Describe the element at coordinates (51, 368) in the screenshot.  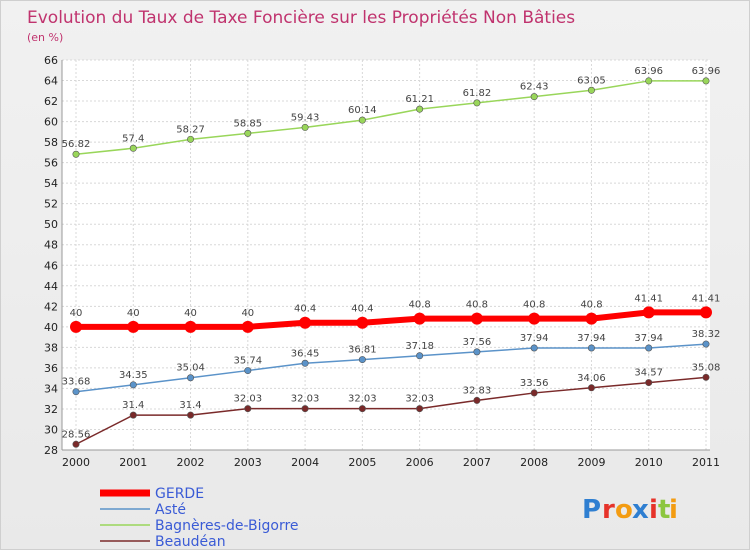
I see `y-tick-label: 36` at that location.